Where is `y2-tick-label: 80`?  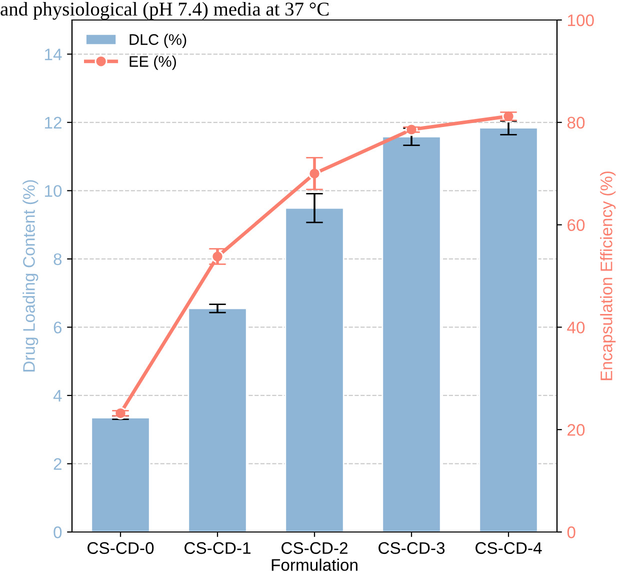 y2-tick-label: 80 is located at coordinates (576, 122).